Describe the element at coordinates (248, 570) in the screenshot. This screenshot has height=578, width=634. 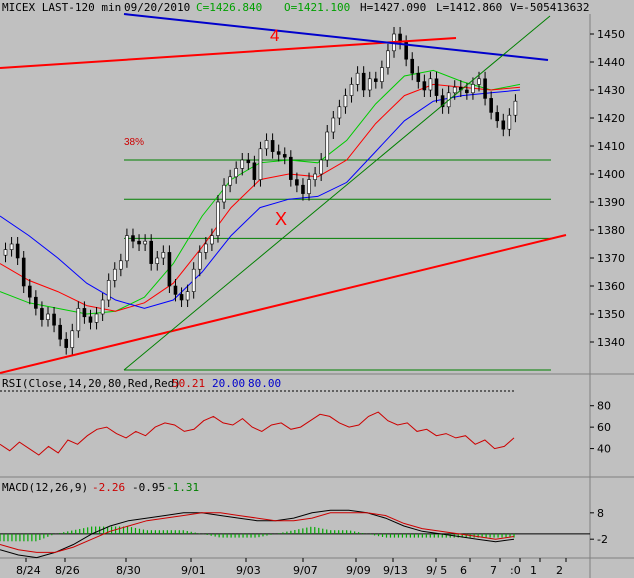
I see `x-tick-label: 9/03` at that location.